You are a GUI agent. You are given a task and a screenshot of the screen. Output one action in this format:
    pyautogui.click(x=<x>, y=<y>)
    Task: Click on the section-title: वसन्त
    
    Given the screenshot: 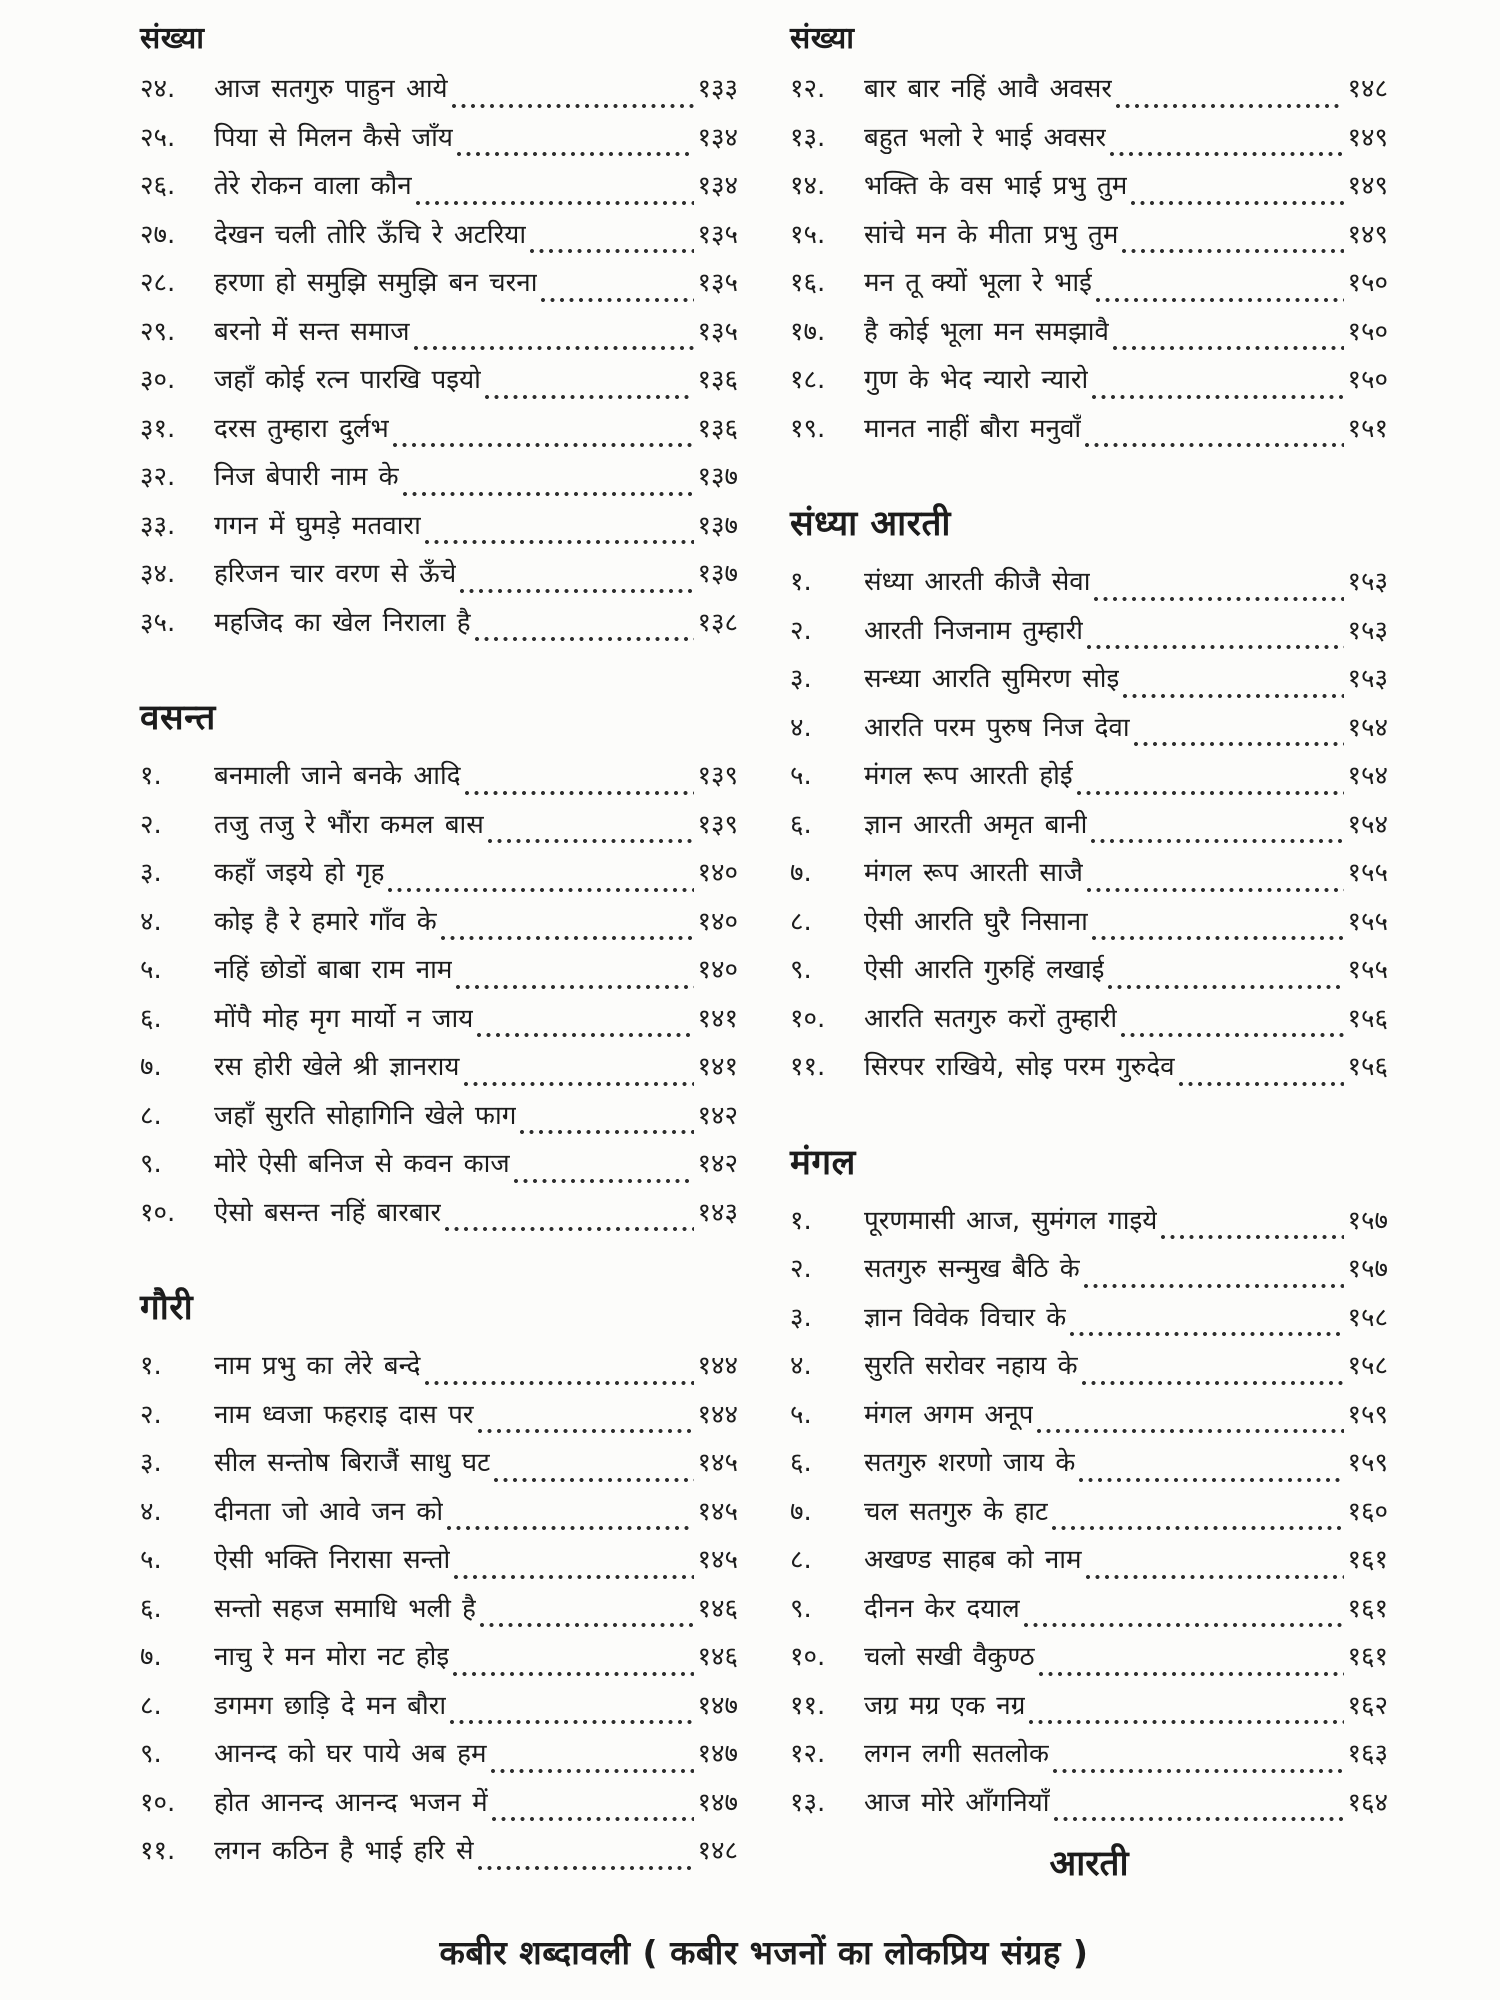 What is the action you would take?
    pyautogui.click(x=178, y=718)
    